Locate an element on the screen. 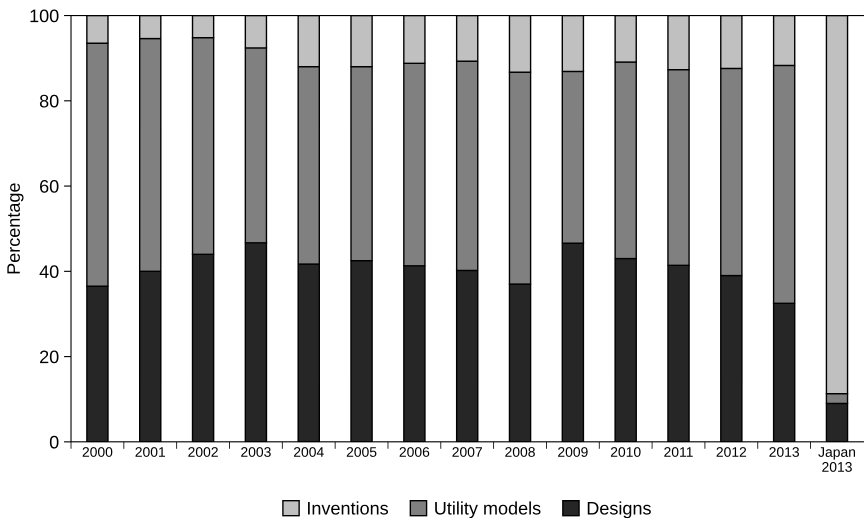  y-tick-label: 60 is located at coordinates (49, 186).